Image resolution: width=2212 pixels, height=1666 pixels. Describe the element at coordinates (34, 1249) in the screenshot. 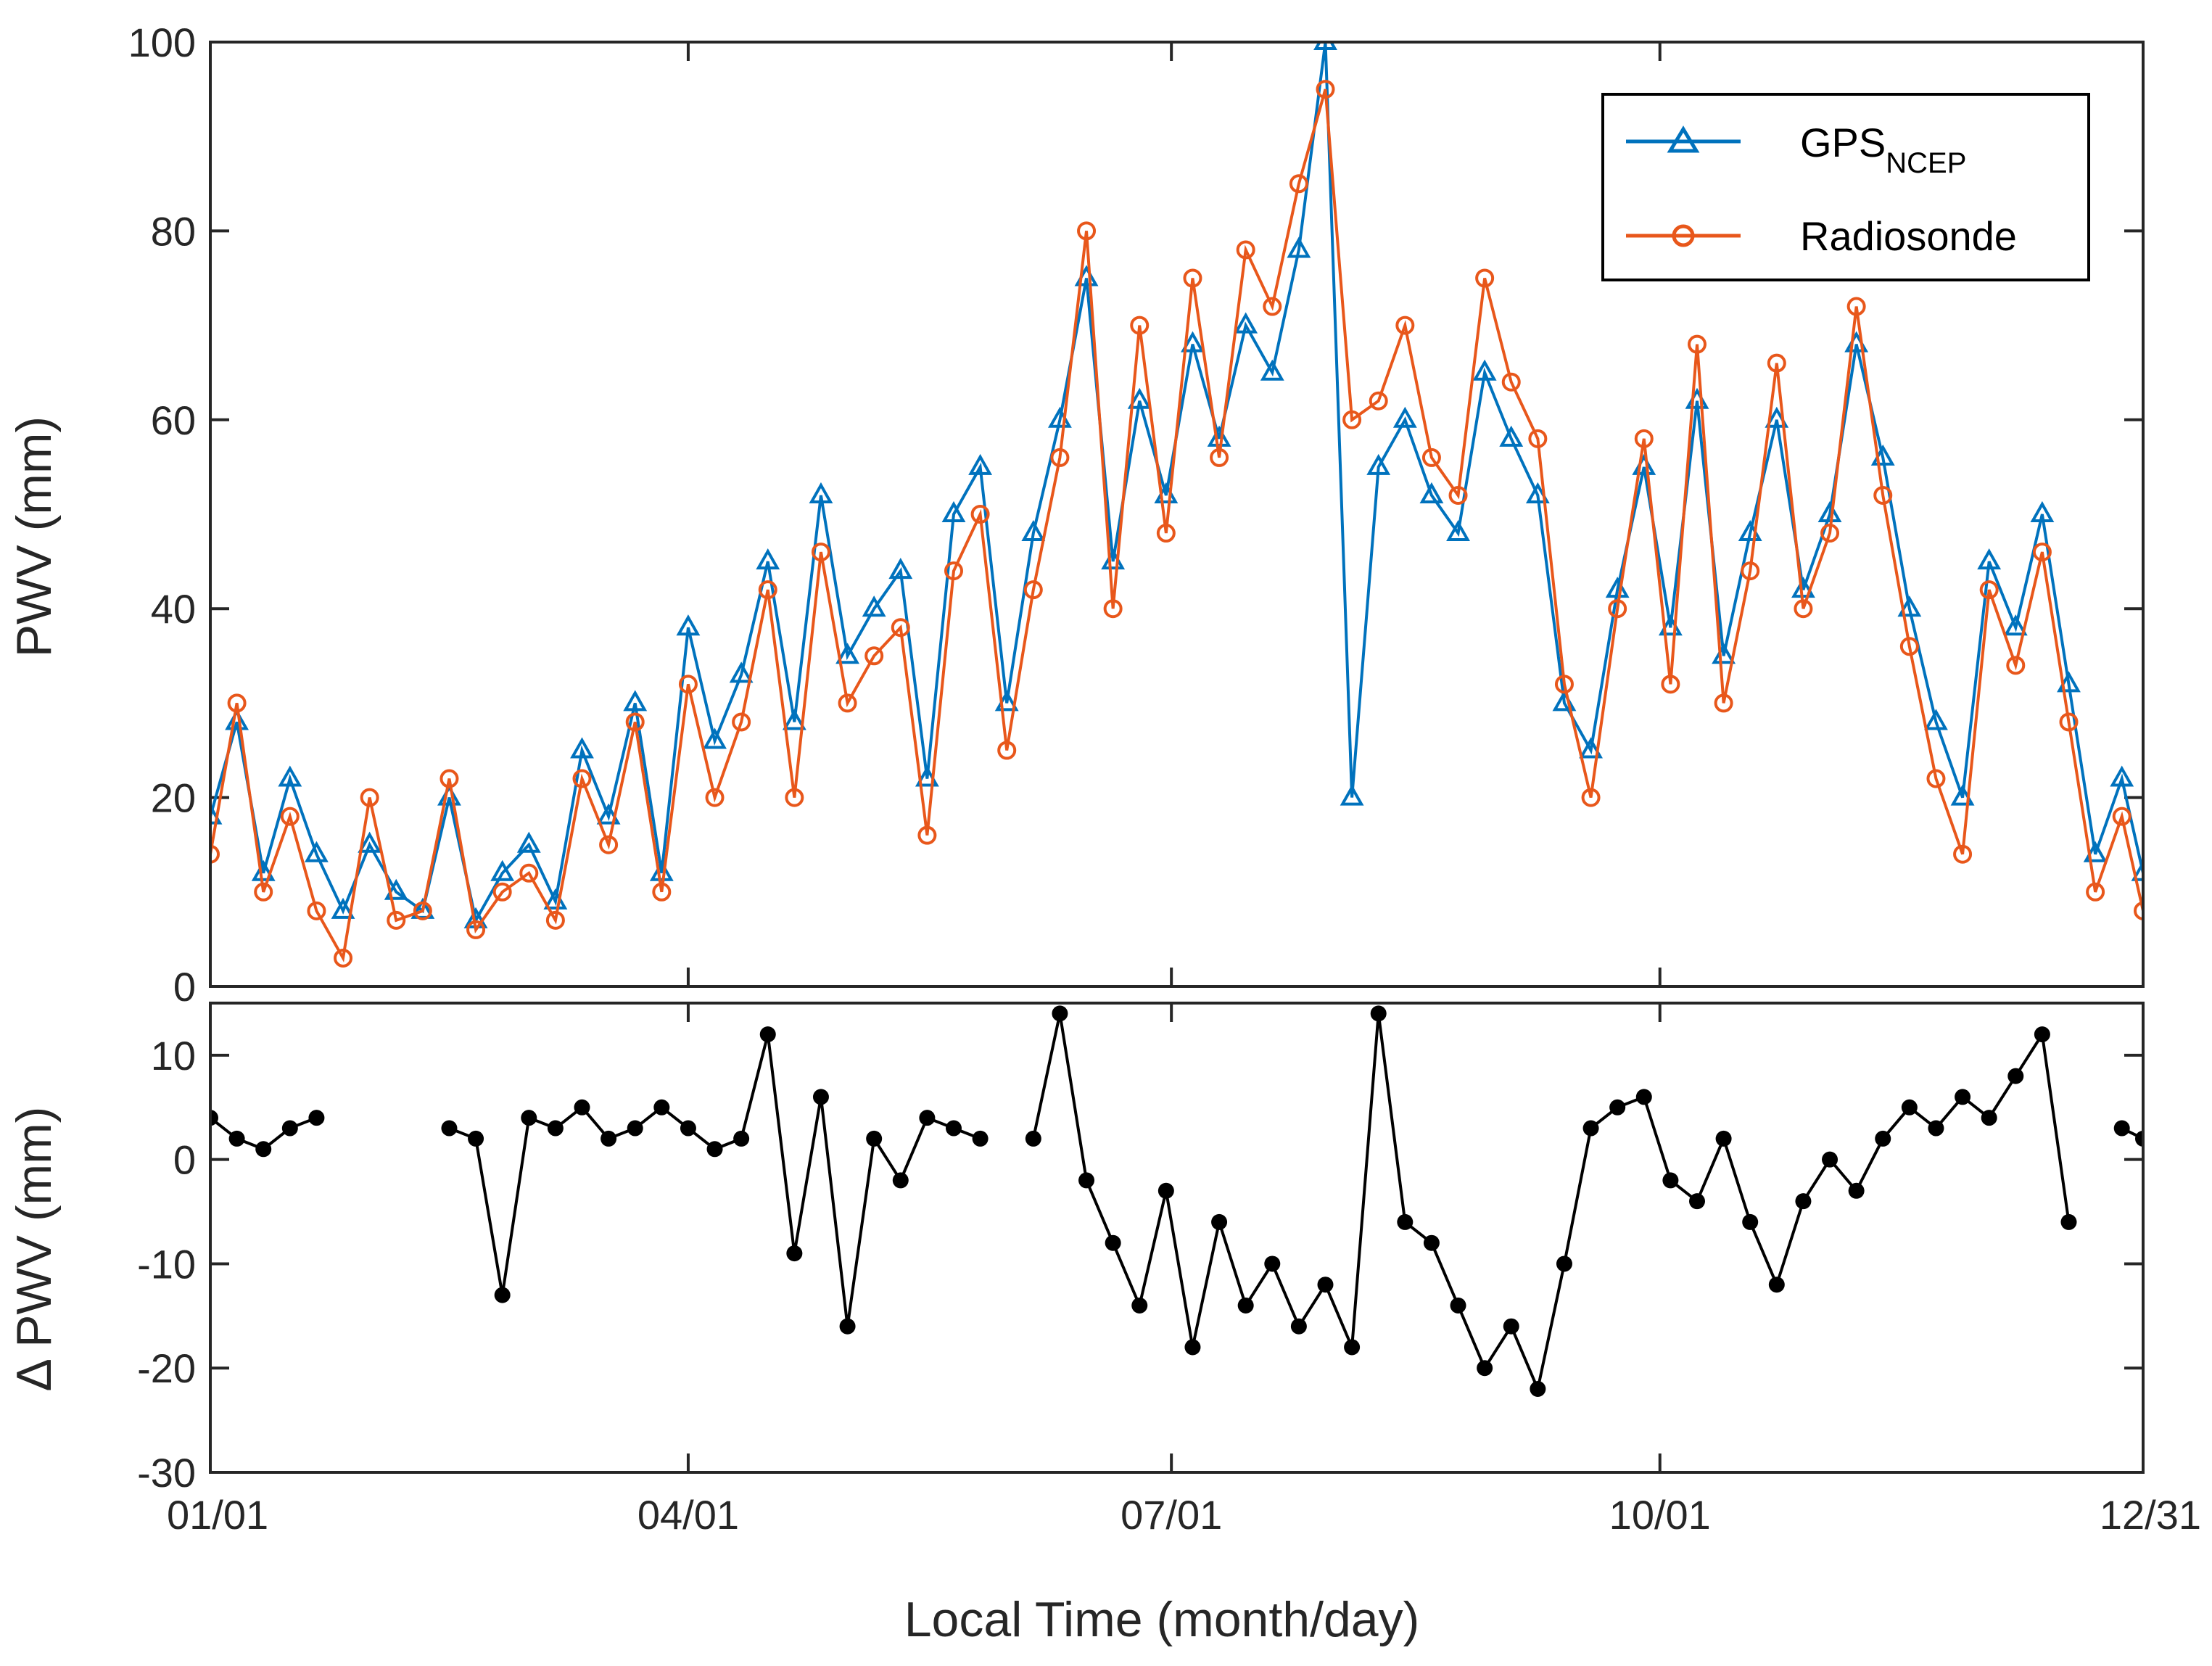

I see `bottom-y-axis-title: Δ PWV (mm)` at that location.